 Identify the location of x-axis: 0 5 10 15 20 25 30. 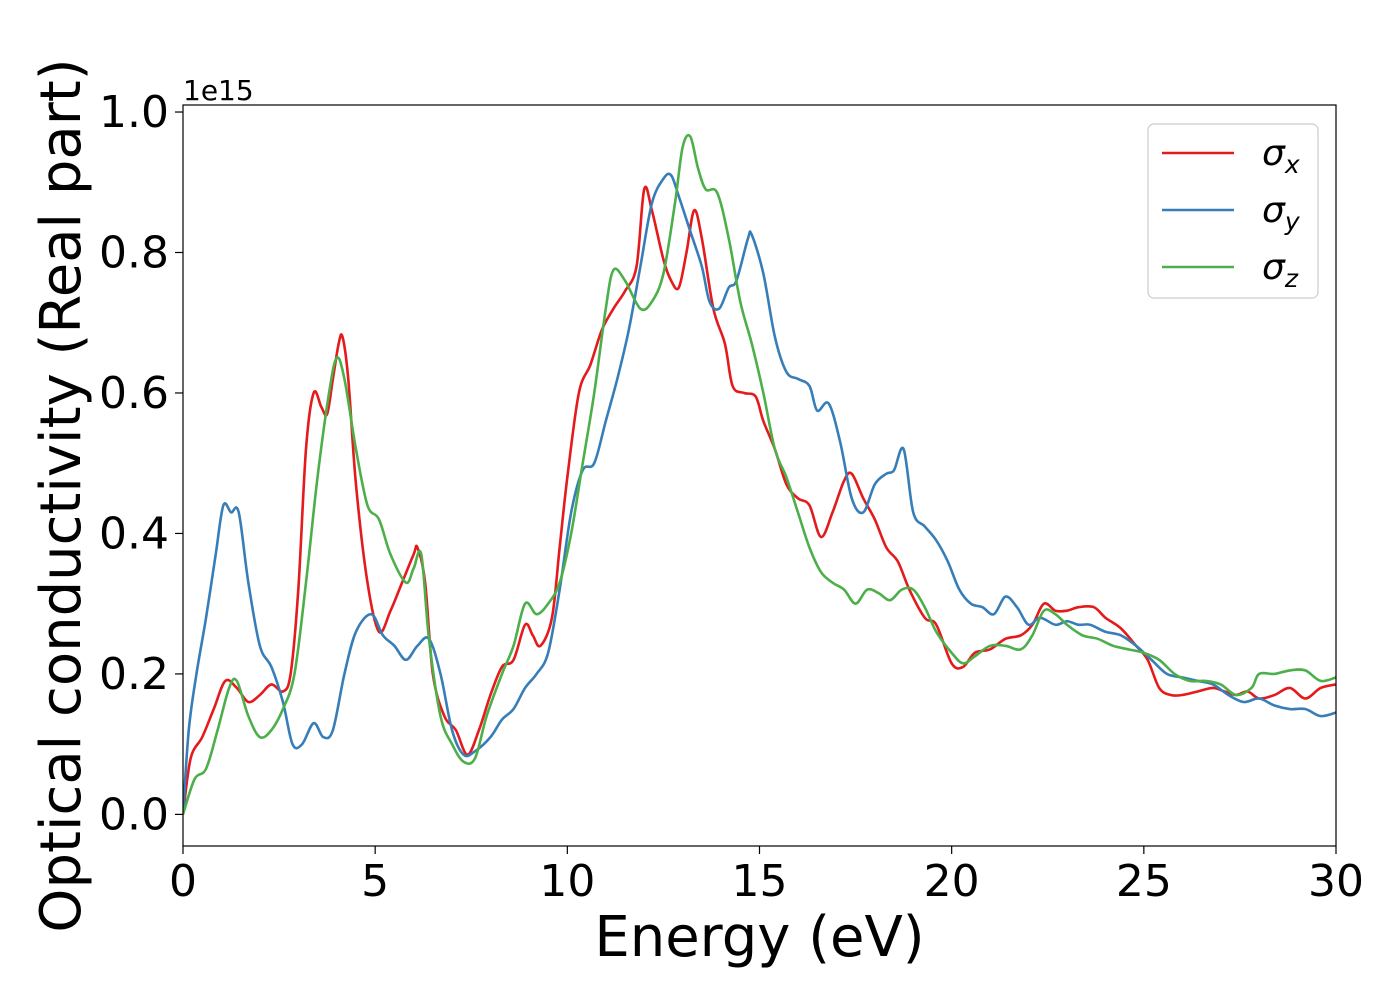
(766, 876).